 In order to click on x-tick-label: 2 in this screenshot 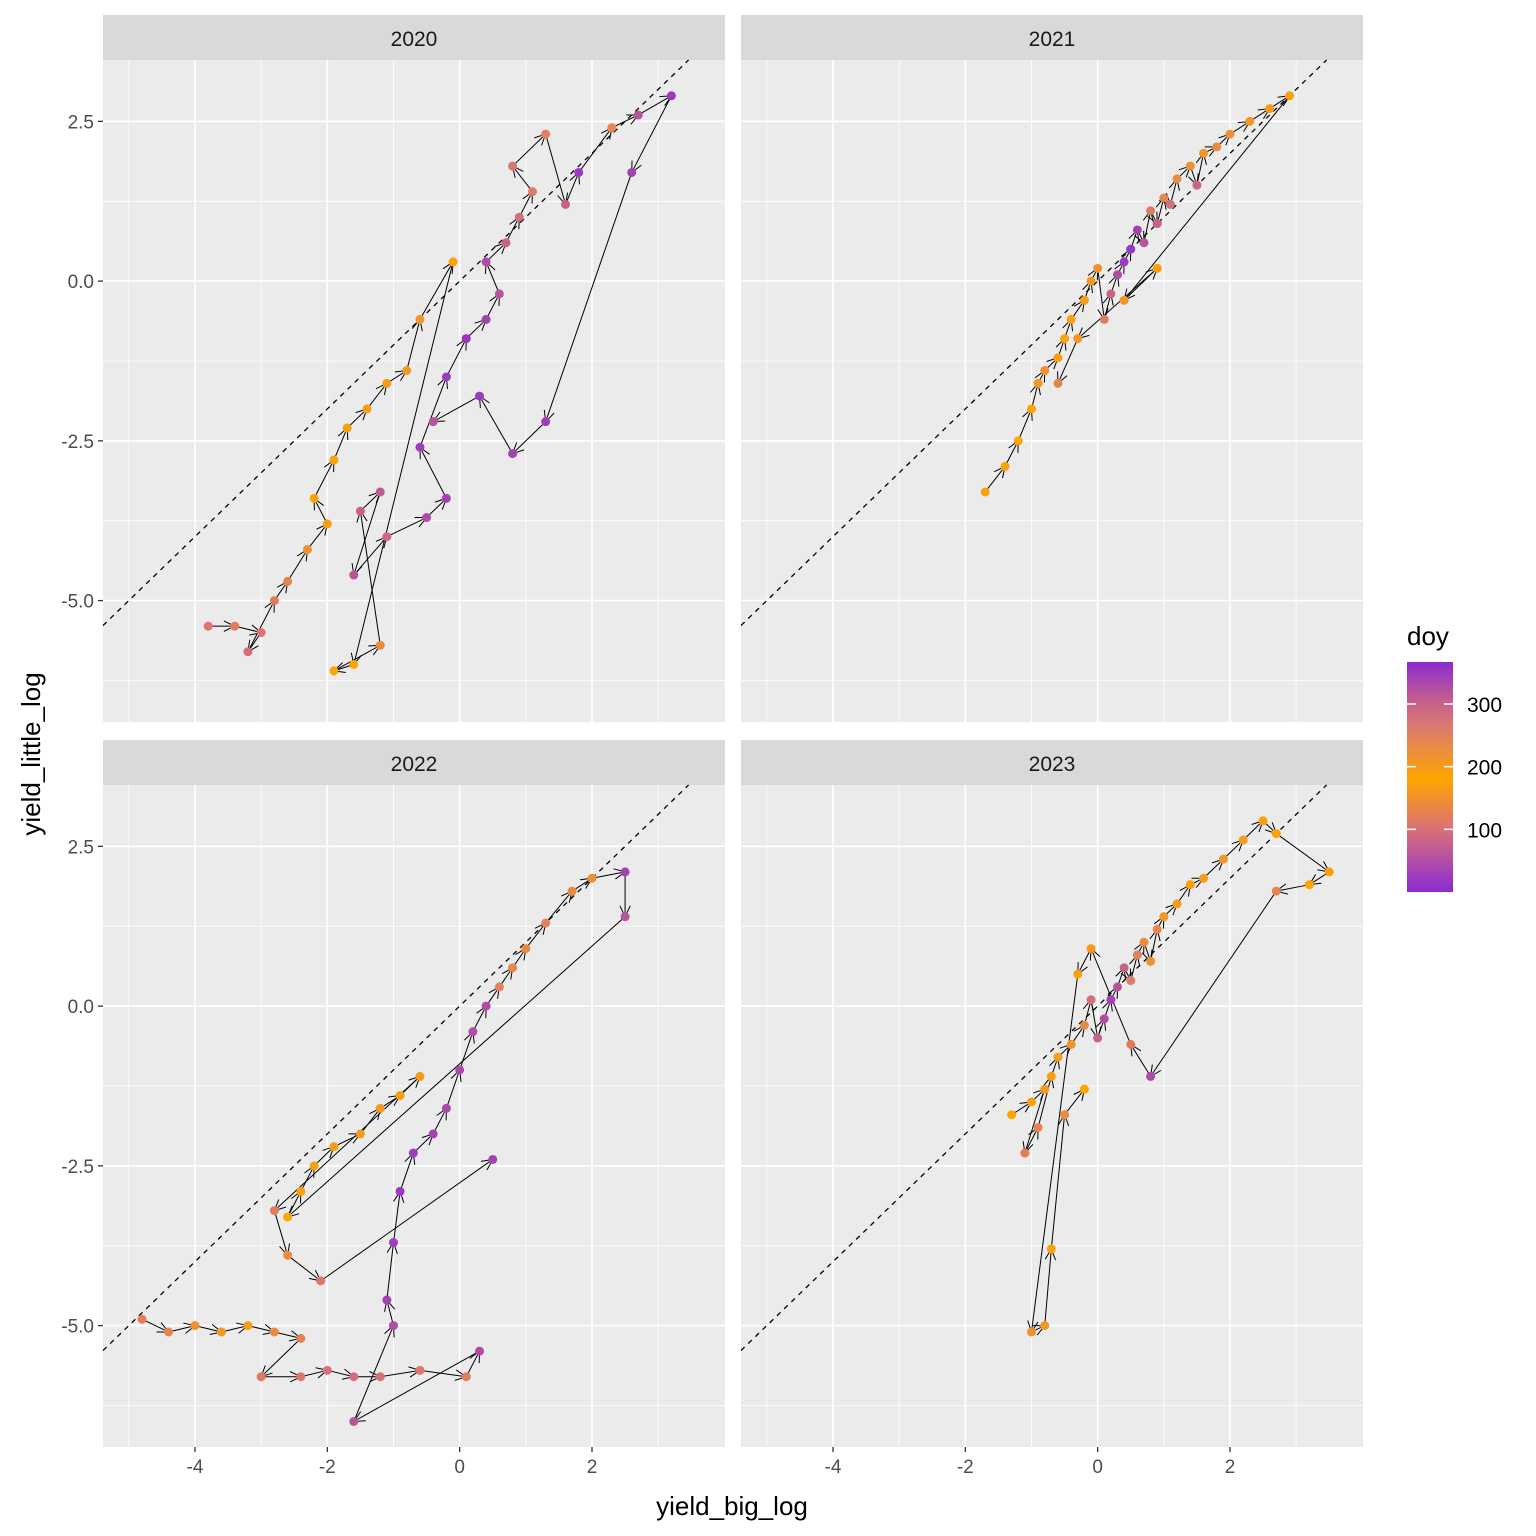, I will do `click(592, 1467)`.